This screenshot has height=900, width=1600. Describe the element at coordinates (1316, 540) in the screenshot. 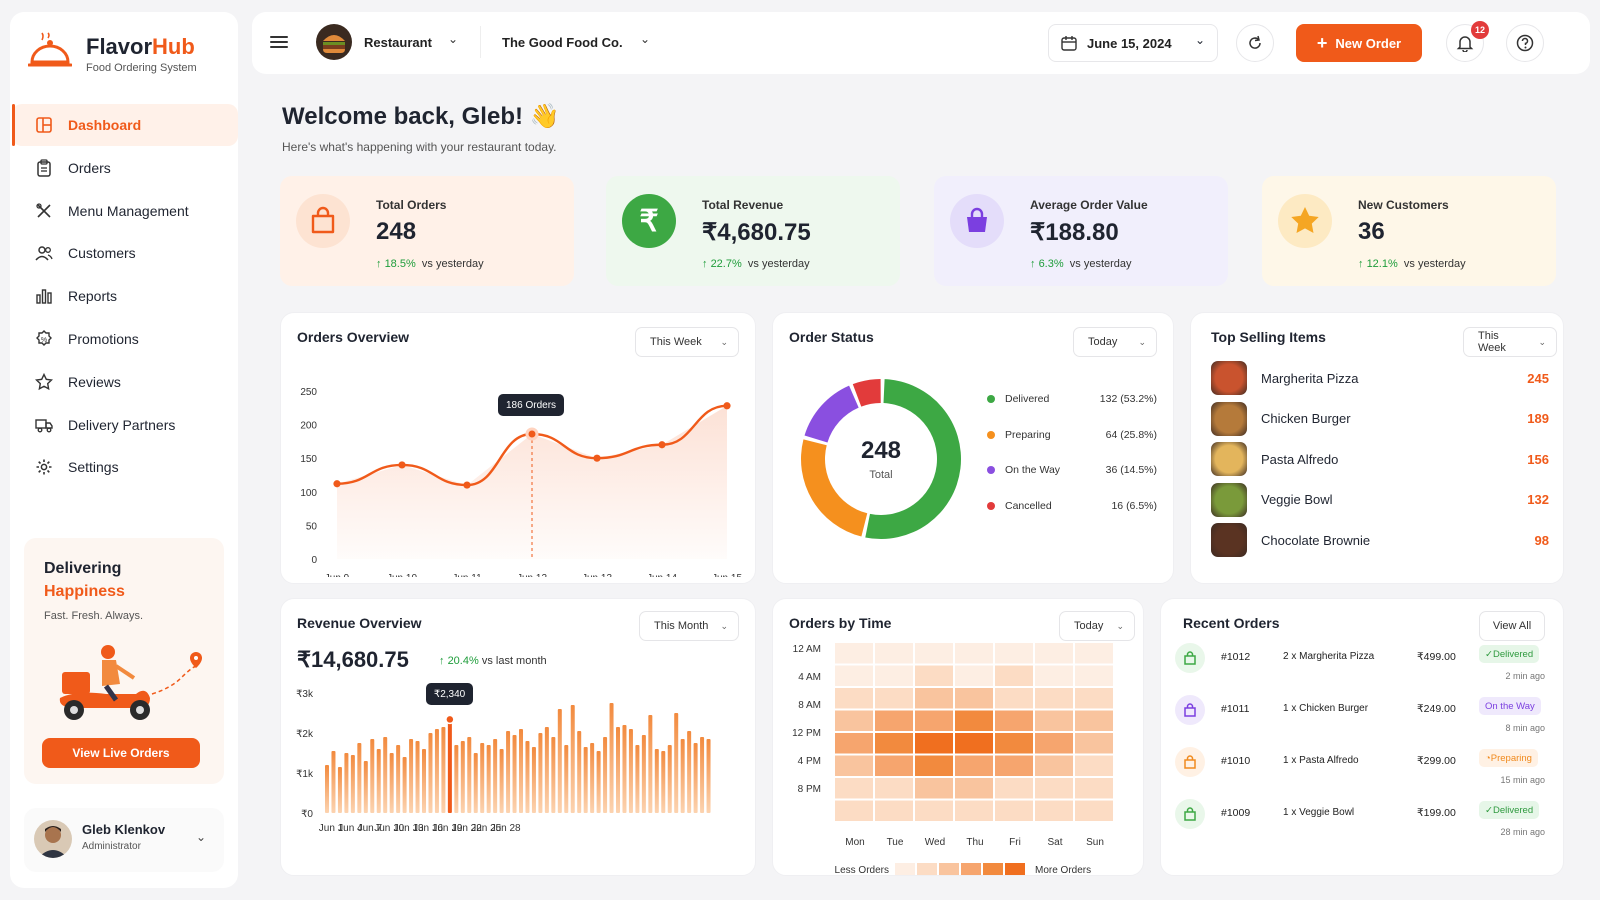

I see `item-name: Chocolate Brownie` at that location.